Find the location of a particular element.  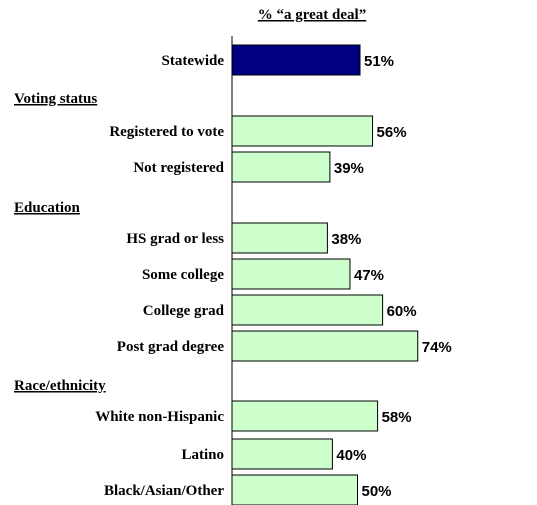

group-label-voting-status: Voting status is located at coordinates (55, 99).